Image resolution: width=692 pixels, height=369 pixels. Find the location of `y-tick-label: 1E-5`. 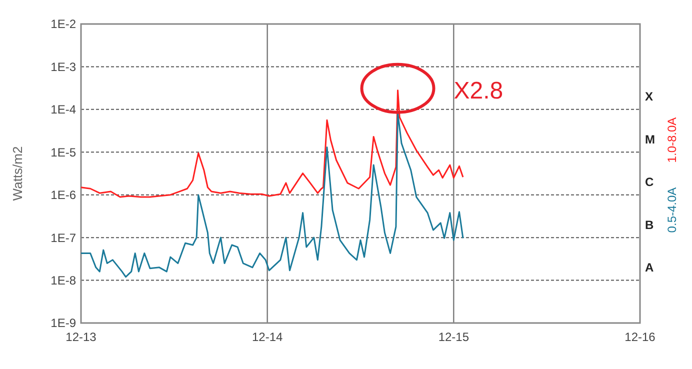

y-tick-label: 1E-5 is located at coordinates (63, 152).